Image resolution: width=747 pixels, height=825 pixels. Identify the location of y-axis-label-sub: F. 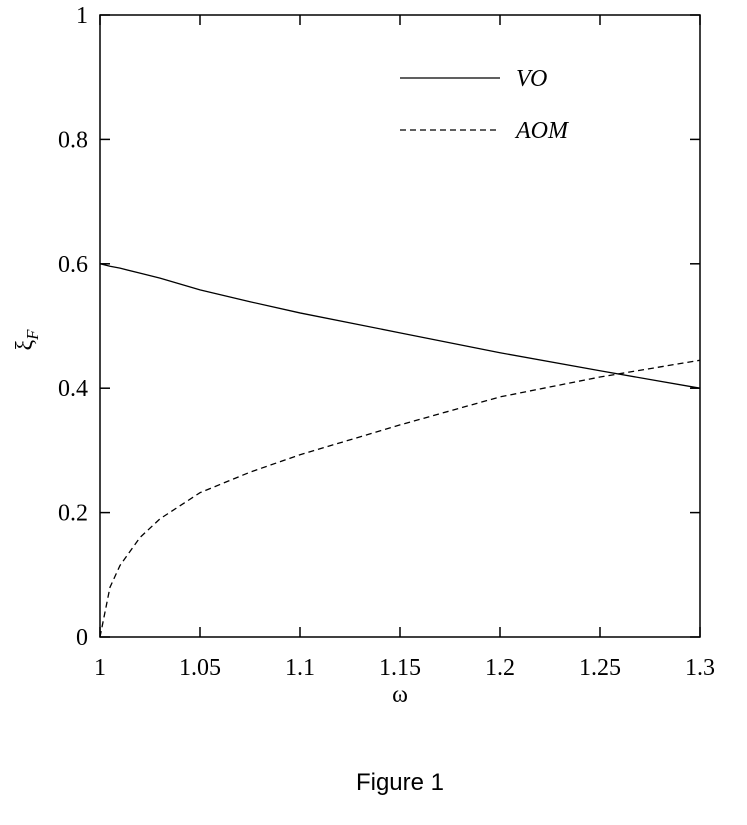
(32, 335).